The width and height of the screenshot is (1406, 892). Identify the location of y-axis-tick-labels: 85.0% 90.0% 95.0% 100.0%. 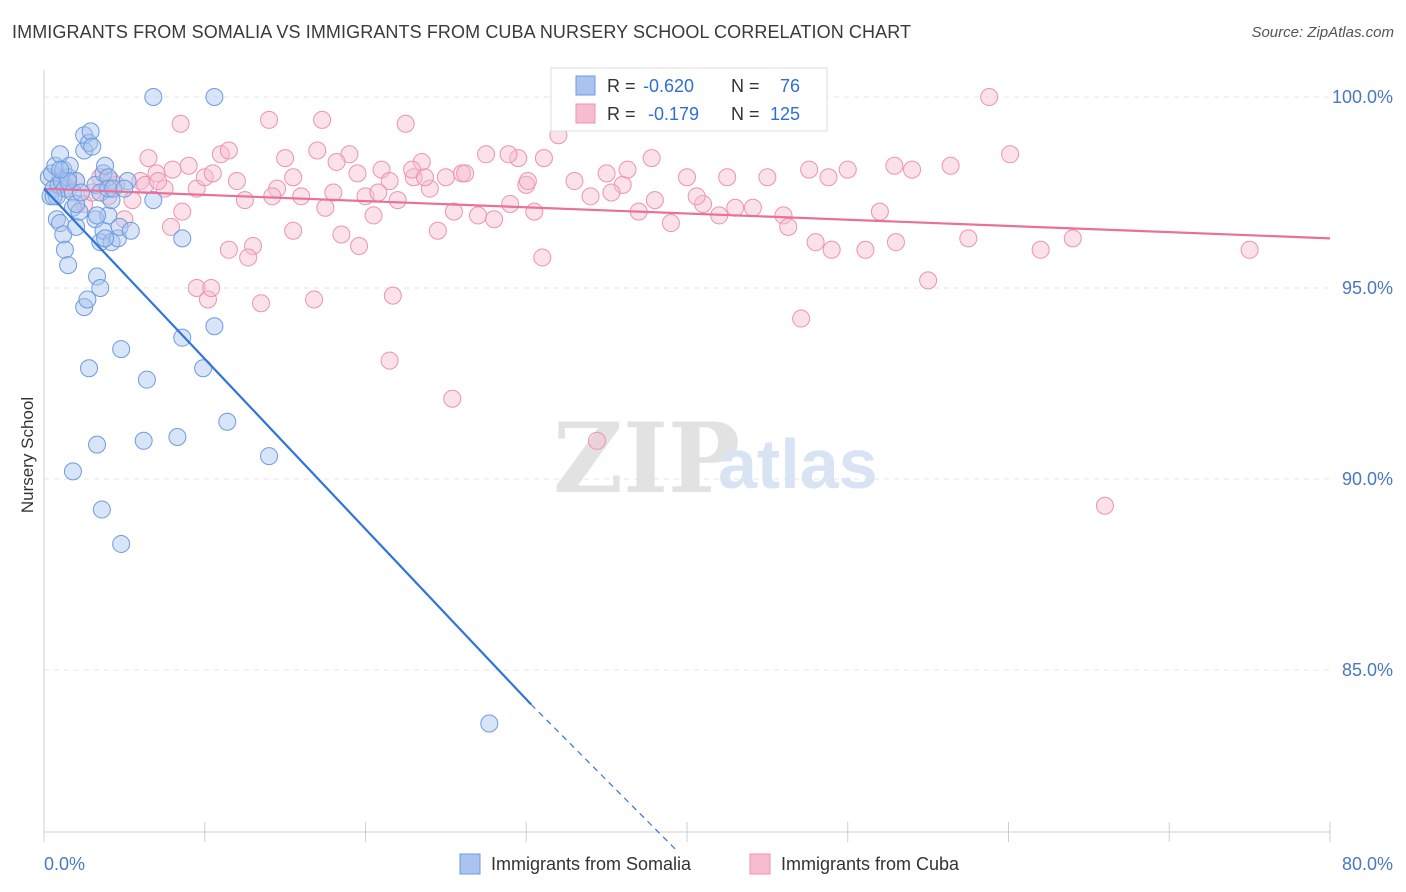
(1362, 383).